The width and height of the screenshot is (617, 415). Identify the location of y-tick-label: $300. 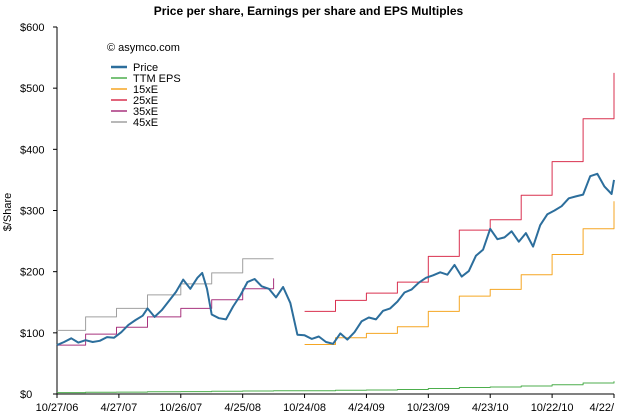
(32, 212).